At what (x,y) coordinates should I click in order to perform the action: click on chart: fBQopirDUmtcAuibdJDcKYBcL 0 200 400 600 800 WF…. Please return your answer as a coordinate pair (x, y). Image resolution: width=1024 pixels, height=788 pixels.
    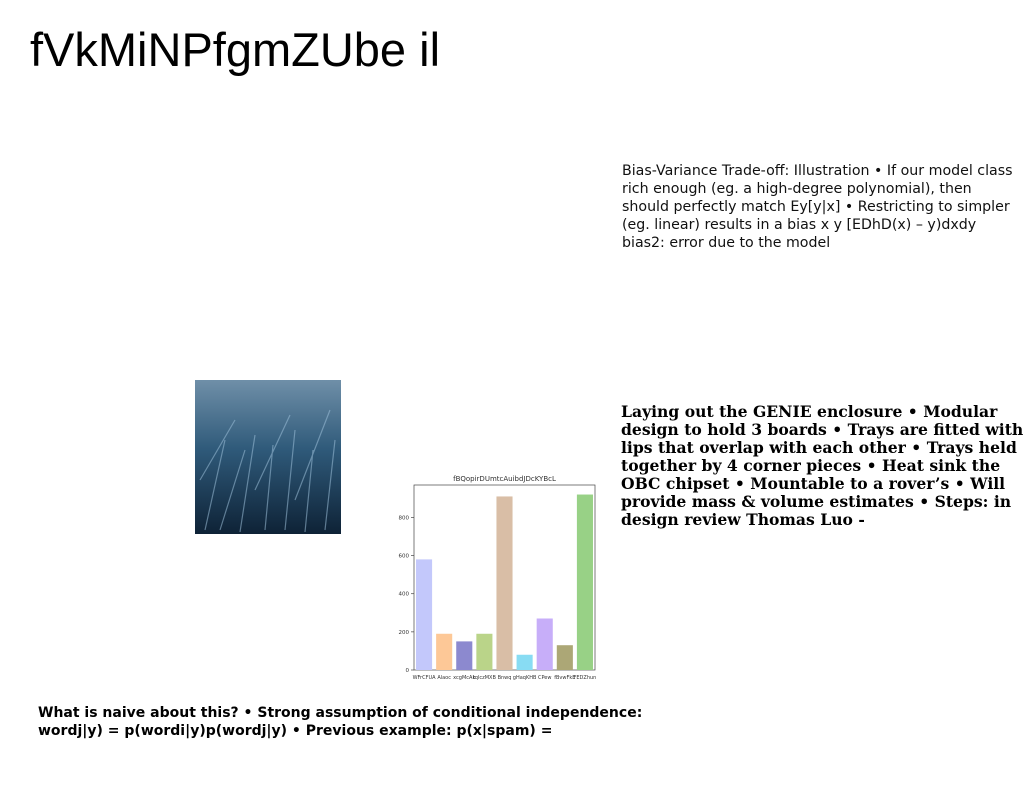
    Looking at the image, I should click on (498, 578).